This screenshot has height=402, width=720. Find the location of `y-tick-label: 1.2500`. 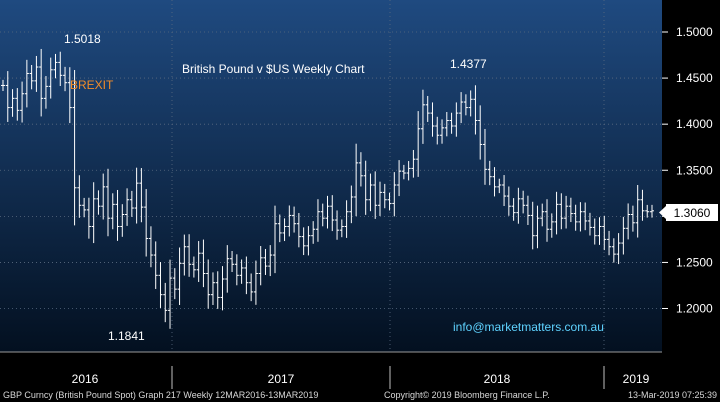

y-tick-label: 1.2500 is located at coordinates (694, 262).